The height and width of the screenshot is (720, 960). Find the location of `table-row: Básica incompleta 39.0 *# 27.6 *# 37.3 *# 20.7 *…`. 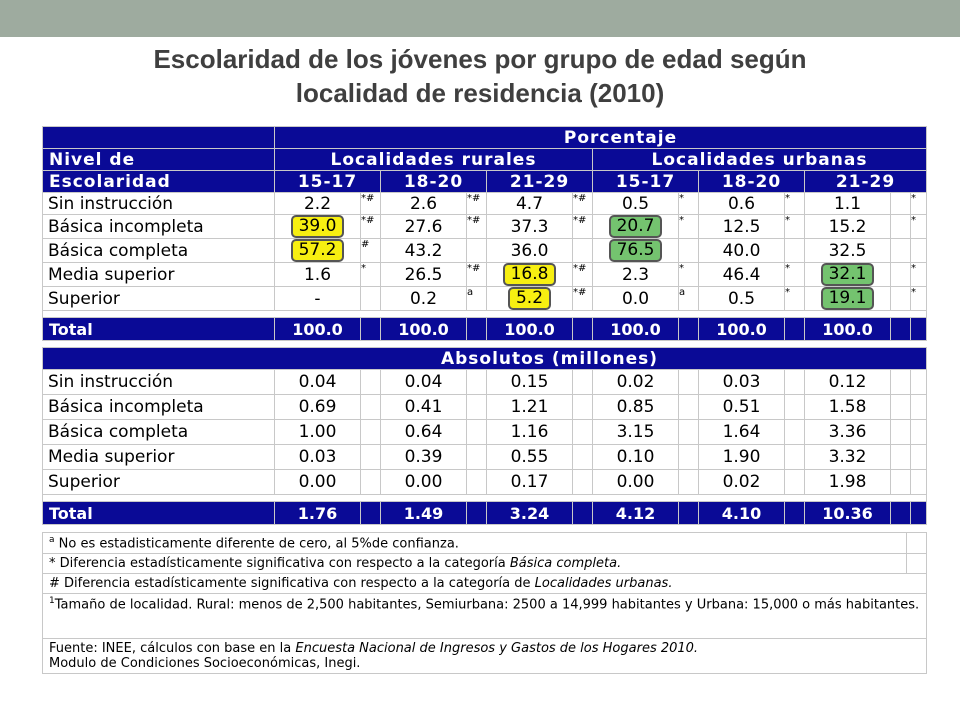

table-row: Básica incompleta 39.0 *# 27.6 *# 37.3 *# 20.7 *… is located at coordinates (484, 226).